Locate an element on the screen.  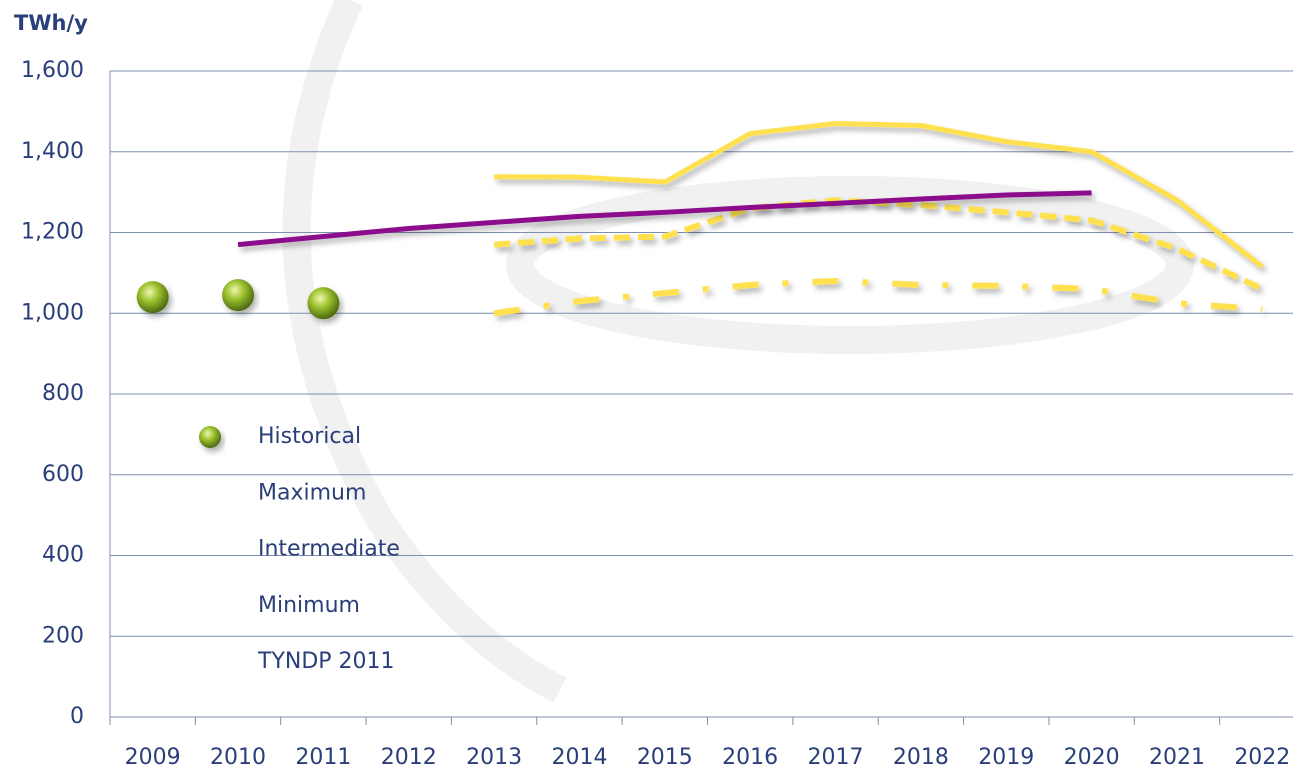
x-tick-label: 2015 is located at coordinates (665, 757).